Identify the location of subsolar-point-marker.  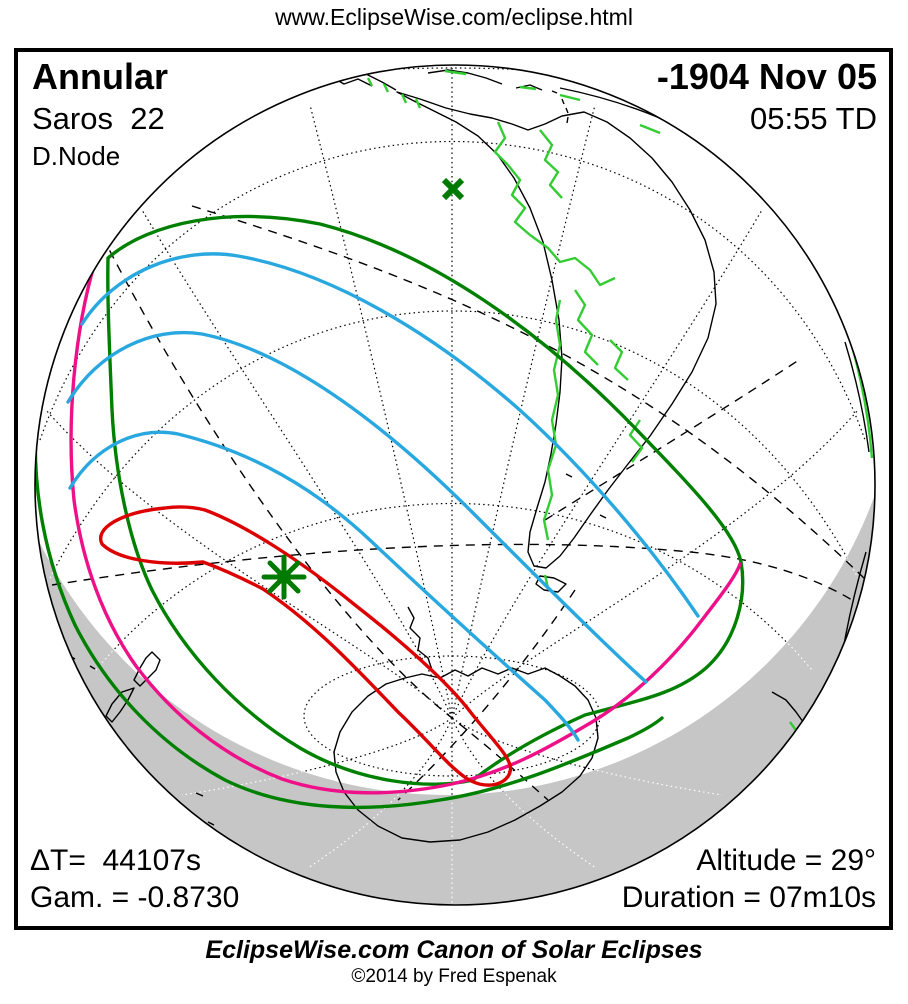
(453, 189).